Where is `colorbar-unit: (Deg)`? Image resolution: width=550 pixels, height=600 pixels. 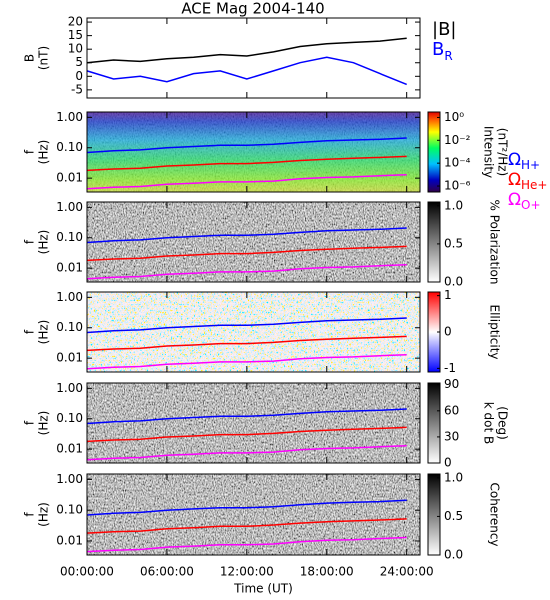
colorbar-unit: (Deg) is located at coordinates (503, 423).